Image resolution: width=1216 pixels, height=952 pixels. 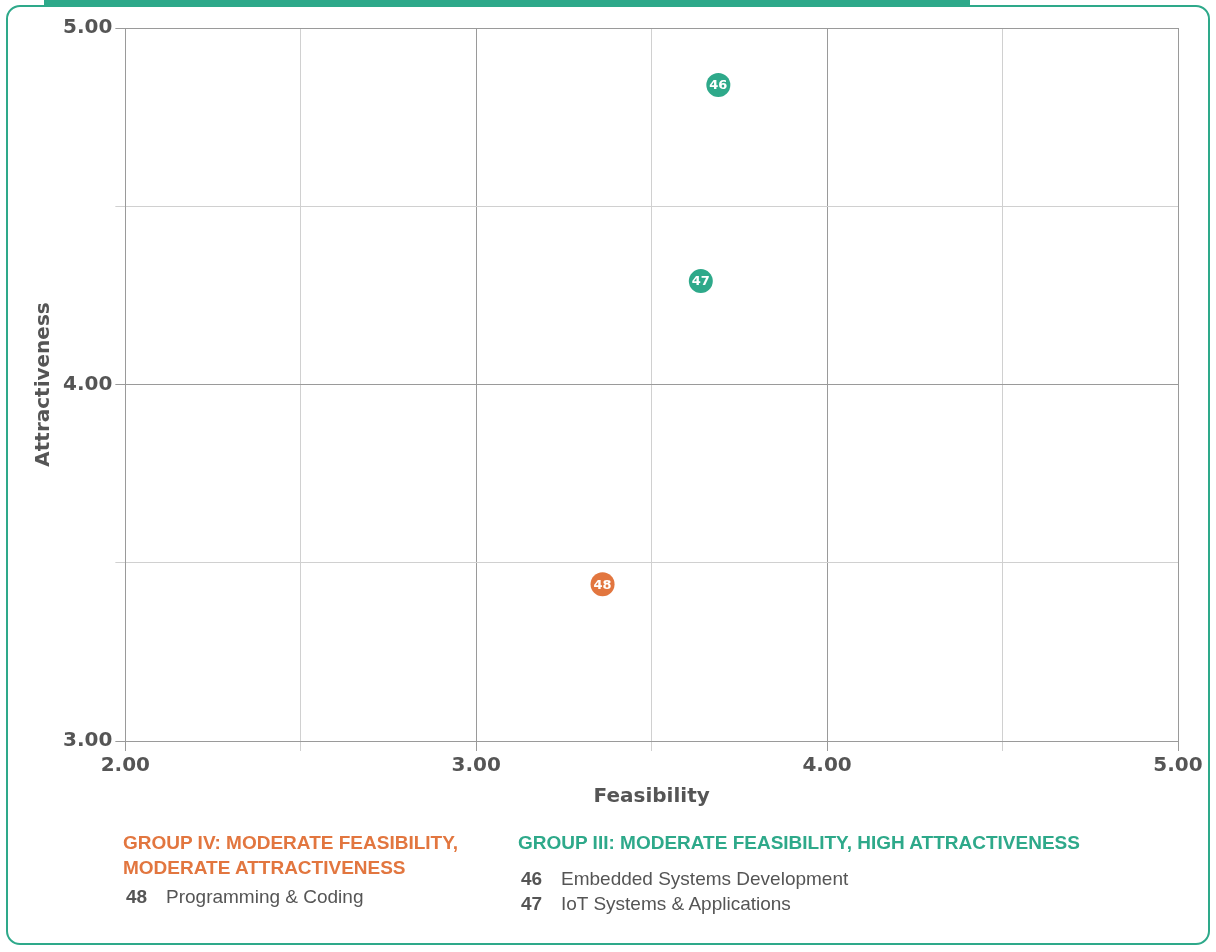 What do you see at coordinates (42, 384) in the screenshot?
I see `y-axis-title: Attractiveness` at bounding box center [42, 384].